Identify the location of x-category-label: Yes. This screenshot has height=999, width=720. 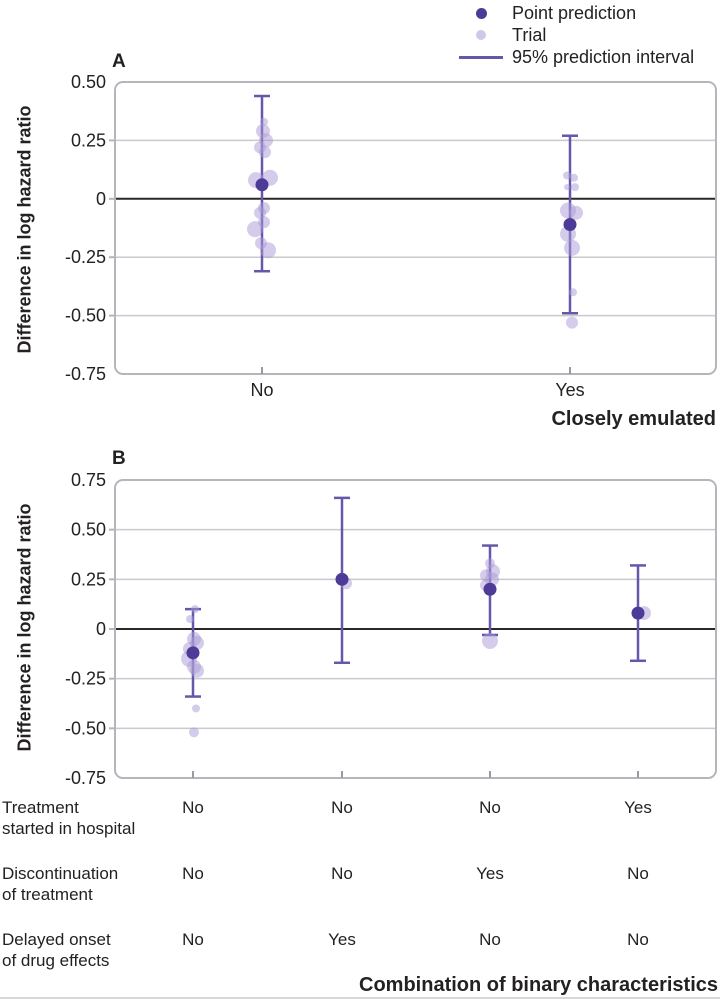
(569, 390).